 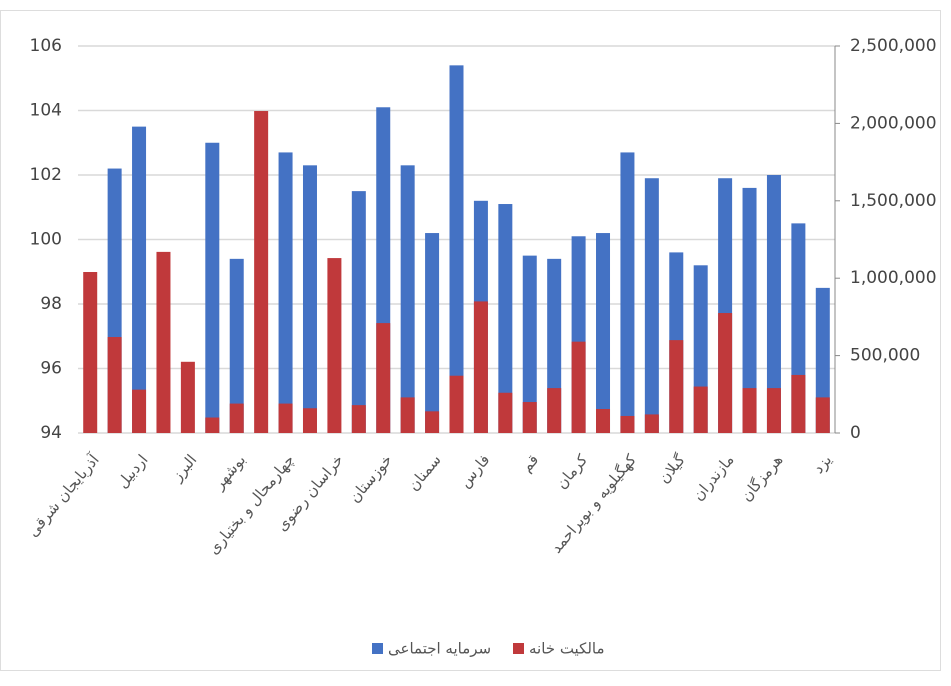 I want to click on y-tick-label: 106, so click(x=46, y=46).